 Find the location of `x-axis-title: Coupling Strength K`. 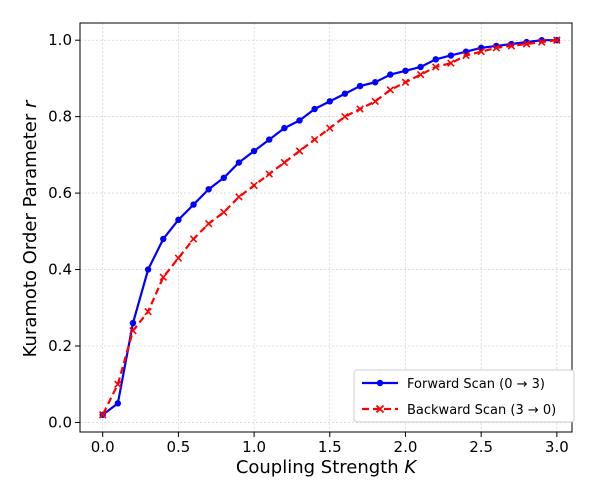

x-axis-title: Coupling Strength K is located at coordinates (327, 467).